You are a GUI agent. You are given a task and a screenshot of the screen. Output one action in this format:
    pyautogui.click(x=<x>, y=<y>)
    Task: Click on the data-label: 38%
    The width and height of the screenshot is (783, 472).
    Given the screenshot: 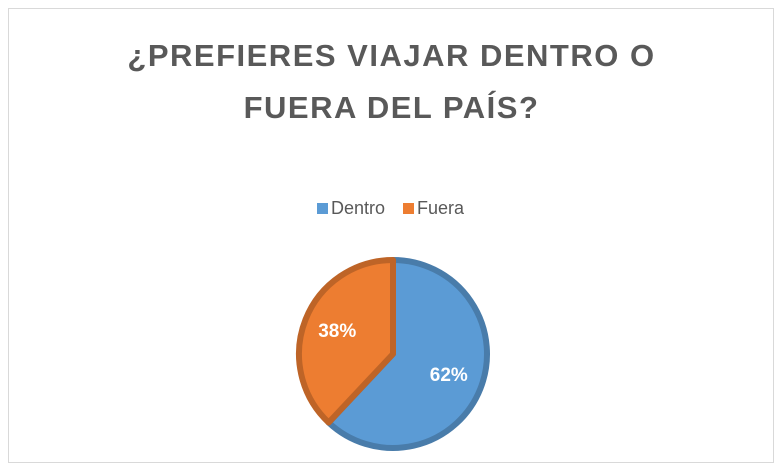 What is the action you would take?
    pyautogui.click(x=337, y=331)
    